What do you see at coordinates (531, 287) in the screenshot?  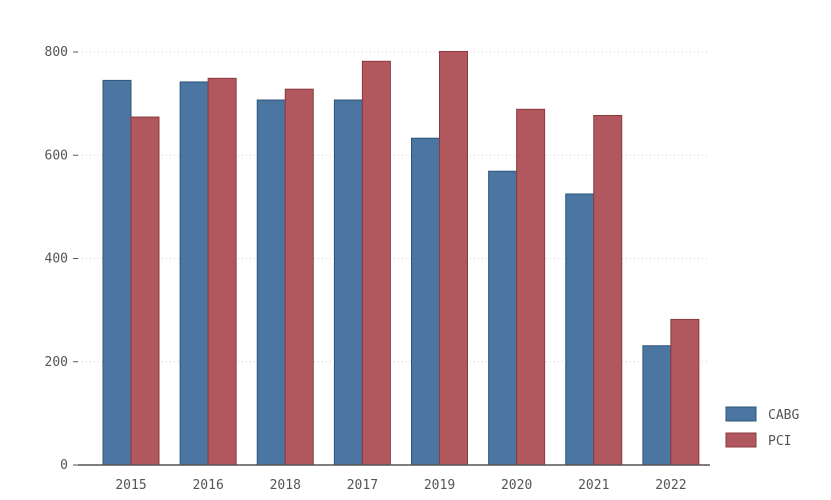 I see `bar-pci-2020` at bounding box center [531, 287].